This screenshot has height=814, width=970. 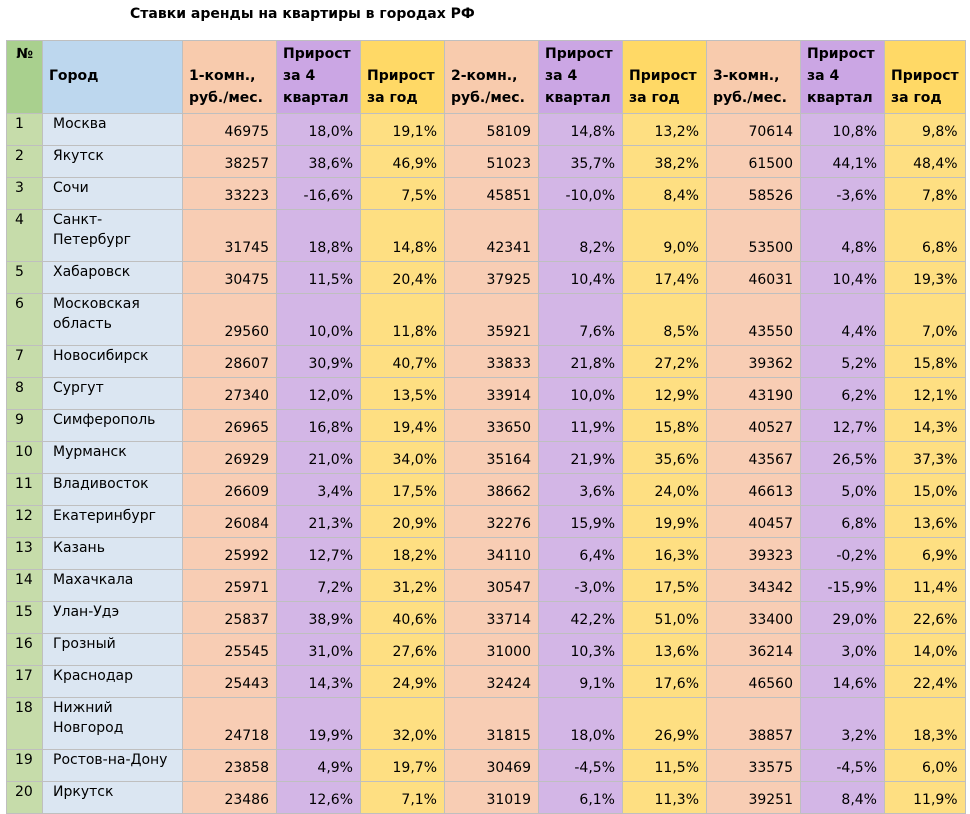 I want to click on quarter-growth-2room: -10,0%, so click(x=580, y=193).